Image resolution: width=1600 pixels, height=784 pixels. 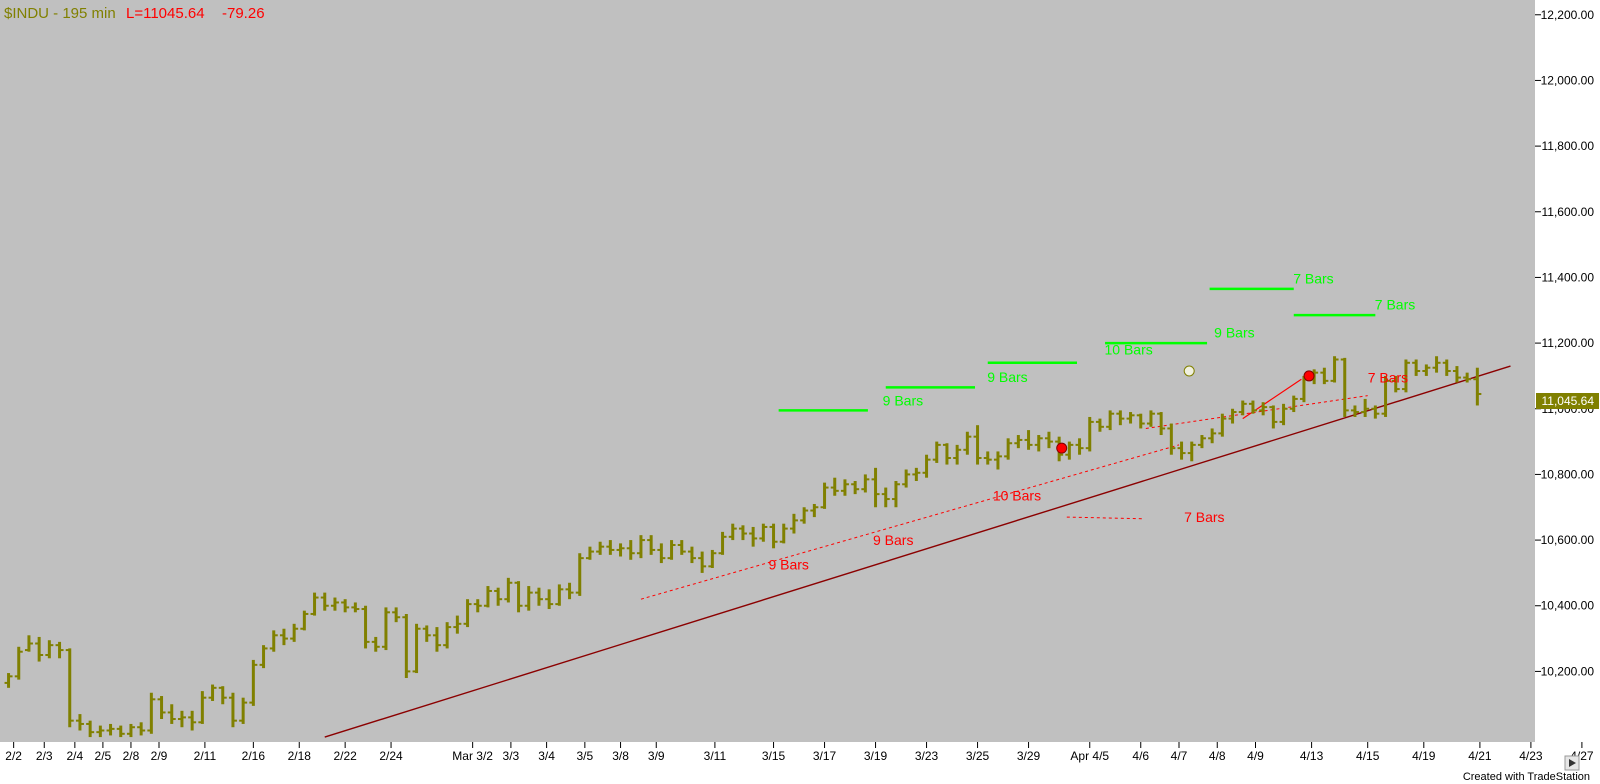 I want to click on y-tick-label: 12,000.00, so click(x=1568, y=80).